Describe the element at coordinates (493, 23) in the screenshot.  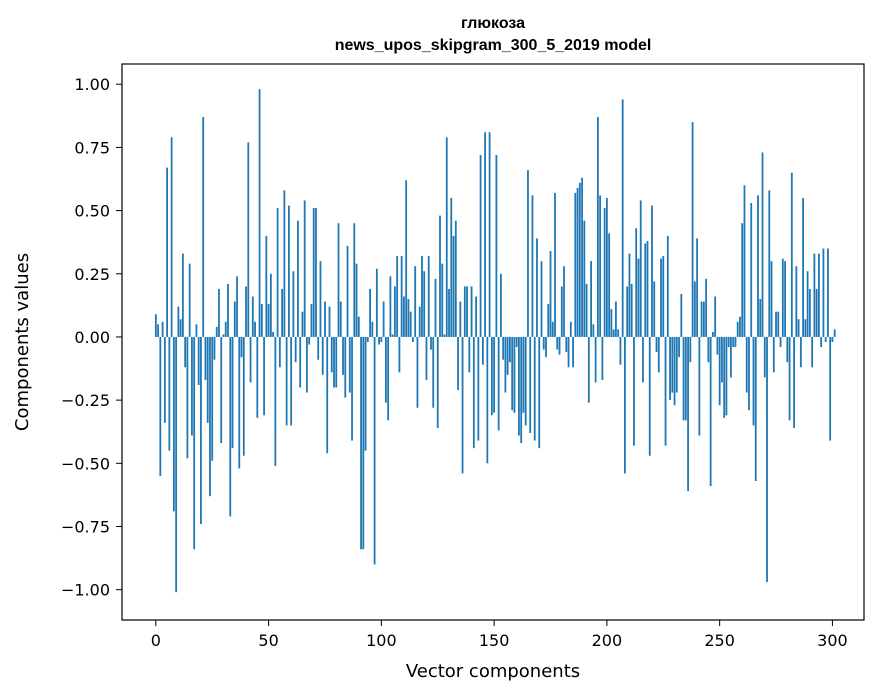
I see `chart-title: глюкоза` at that location.